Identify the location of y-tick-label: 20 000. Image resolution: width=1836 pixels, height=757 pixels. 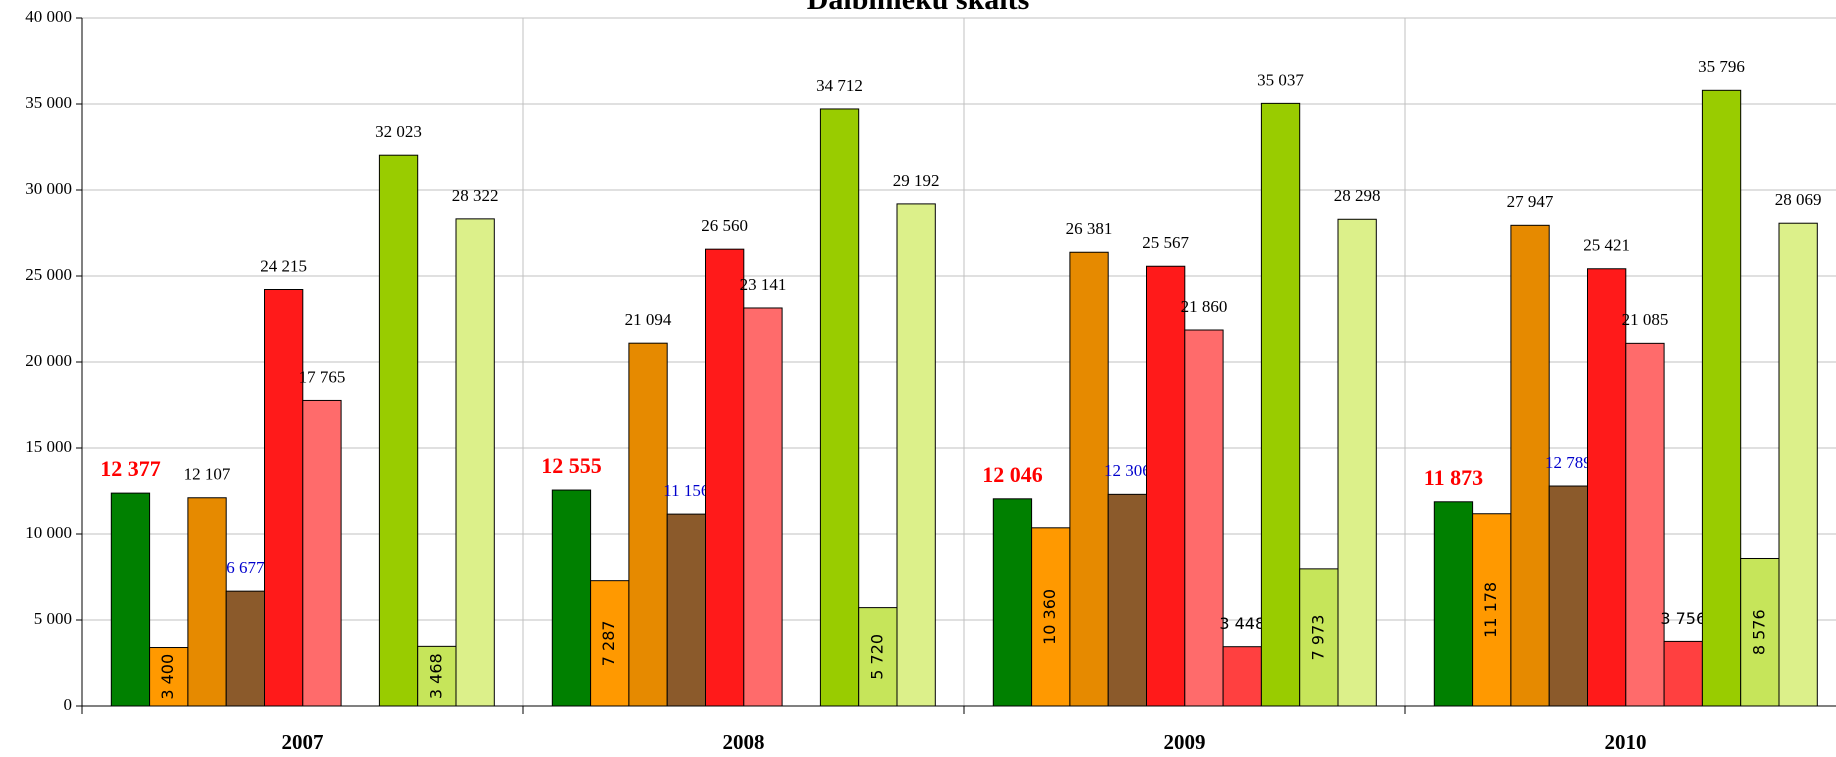
(48, 360).